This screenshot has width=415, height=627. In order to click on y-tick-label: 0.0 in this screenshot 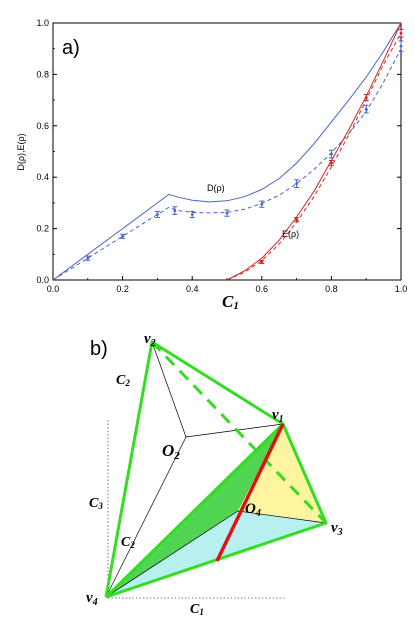, I will do `click(42, 280)`.